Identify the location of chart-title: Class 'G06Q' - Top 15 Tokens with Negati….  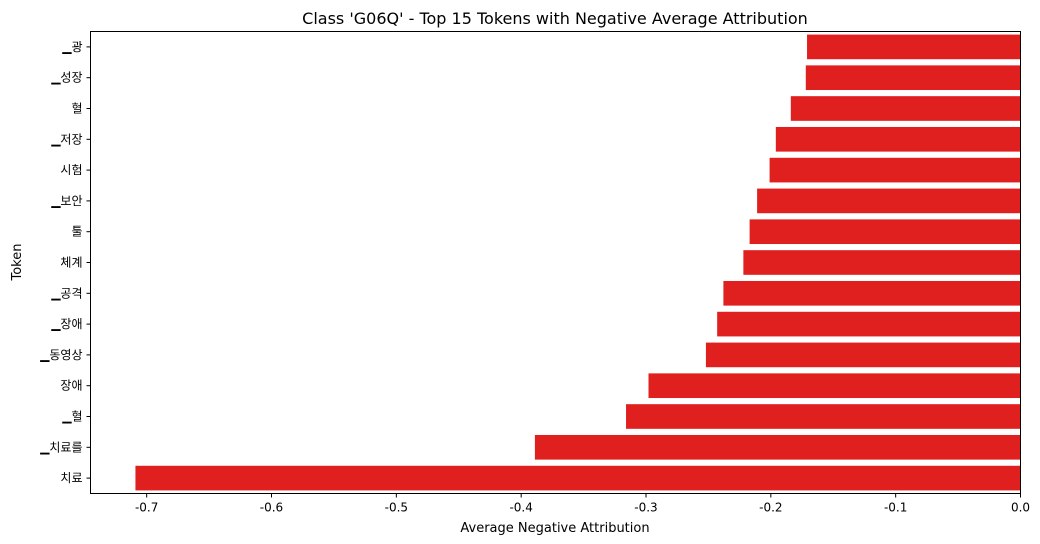
(555, 18).